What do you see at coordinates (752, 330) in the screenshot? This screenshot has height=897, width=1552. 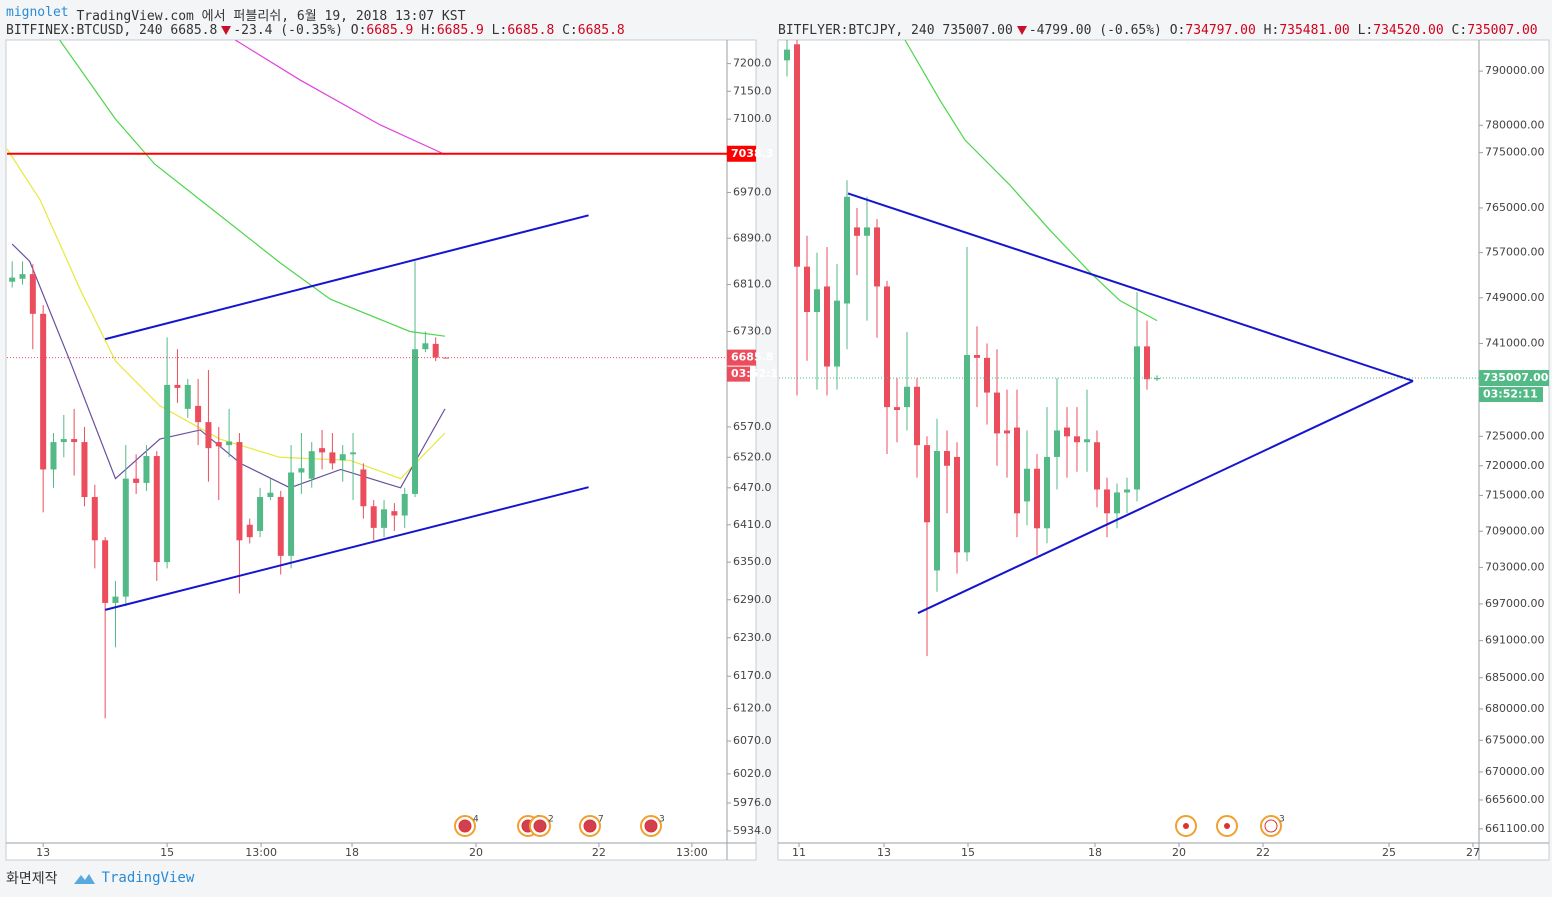 I see `y-tick-label: 6730.0` at bounding box center [752, 330].